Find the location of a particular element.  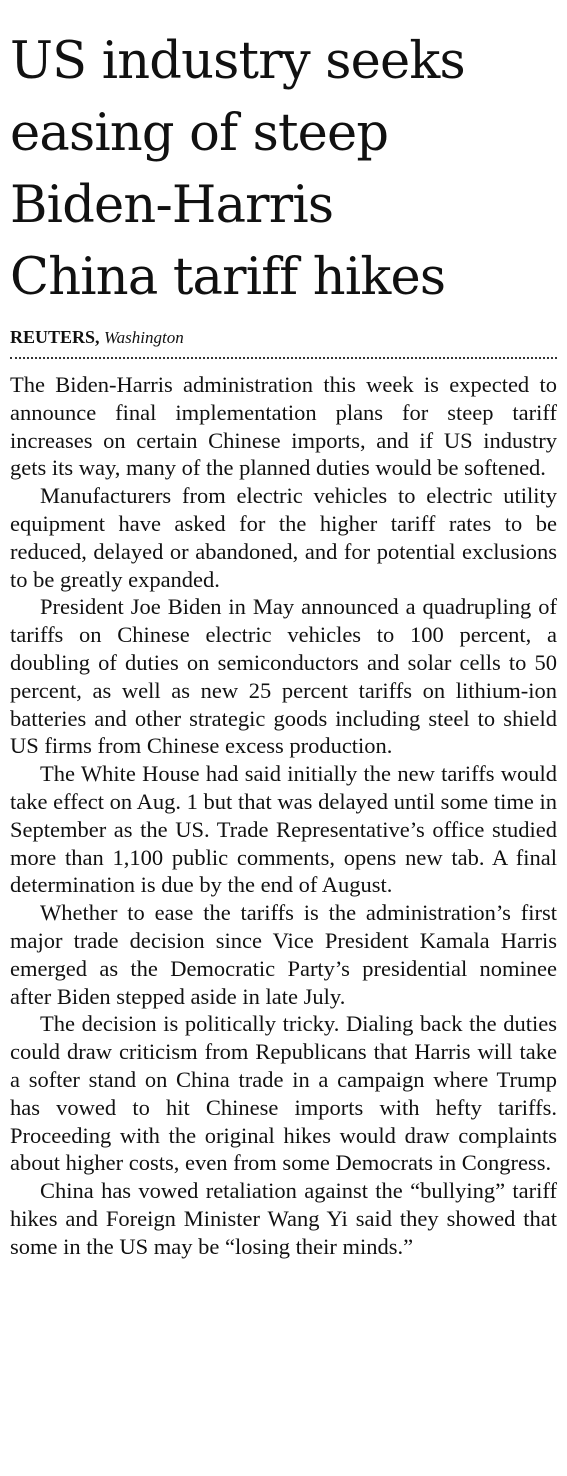

dotted-divider is located at coordinates (283, 358).